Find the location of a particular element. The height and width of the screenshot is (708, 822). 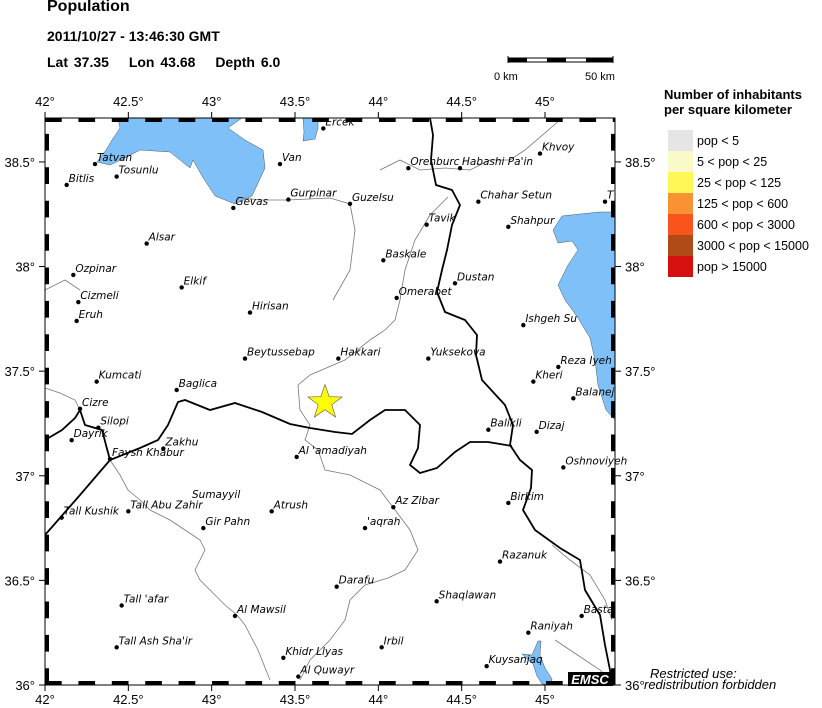

legend-label: 600 < pop < 3000 is located at coordinates (746, 224).